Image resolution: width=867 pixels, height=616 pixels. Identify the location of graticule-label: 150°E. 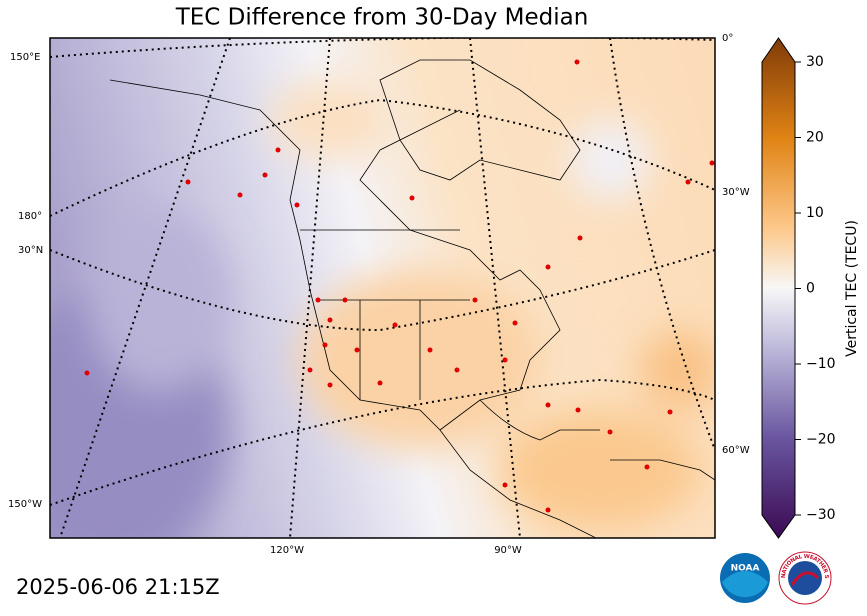
(25, 57).